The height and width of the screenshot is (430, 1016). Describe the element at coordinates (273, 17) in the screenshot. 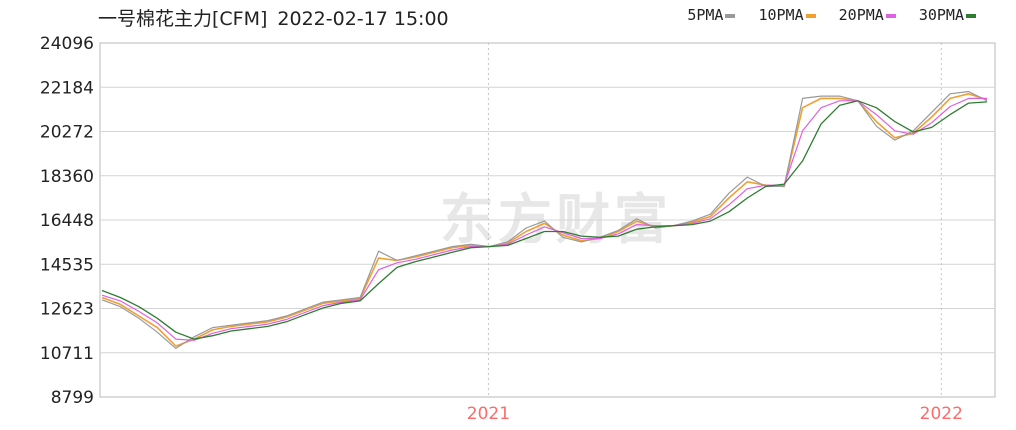

I see `chart-title: 一号棉花主力[CFM] 2022-02-17 15:00` at that location.